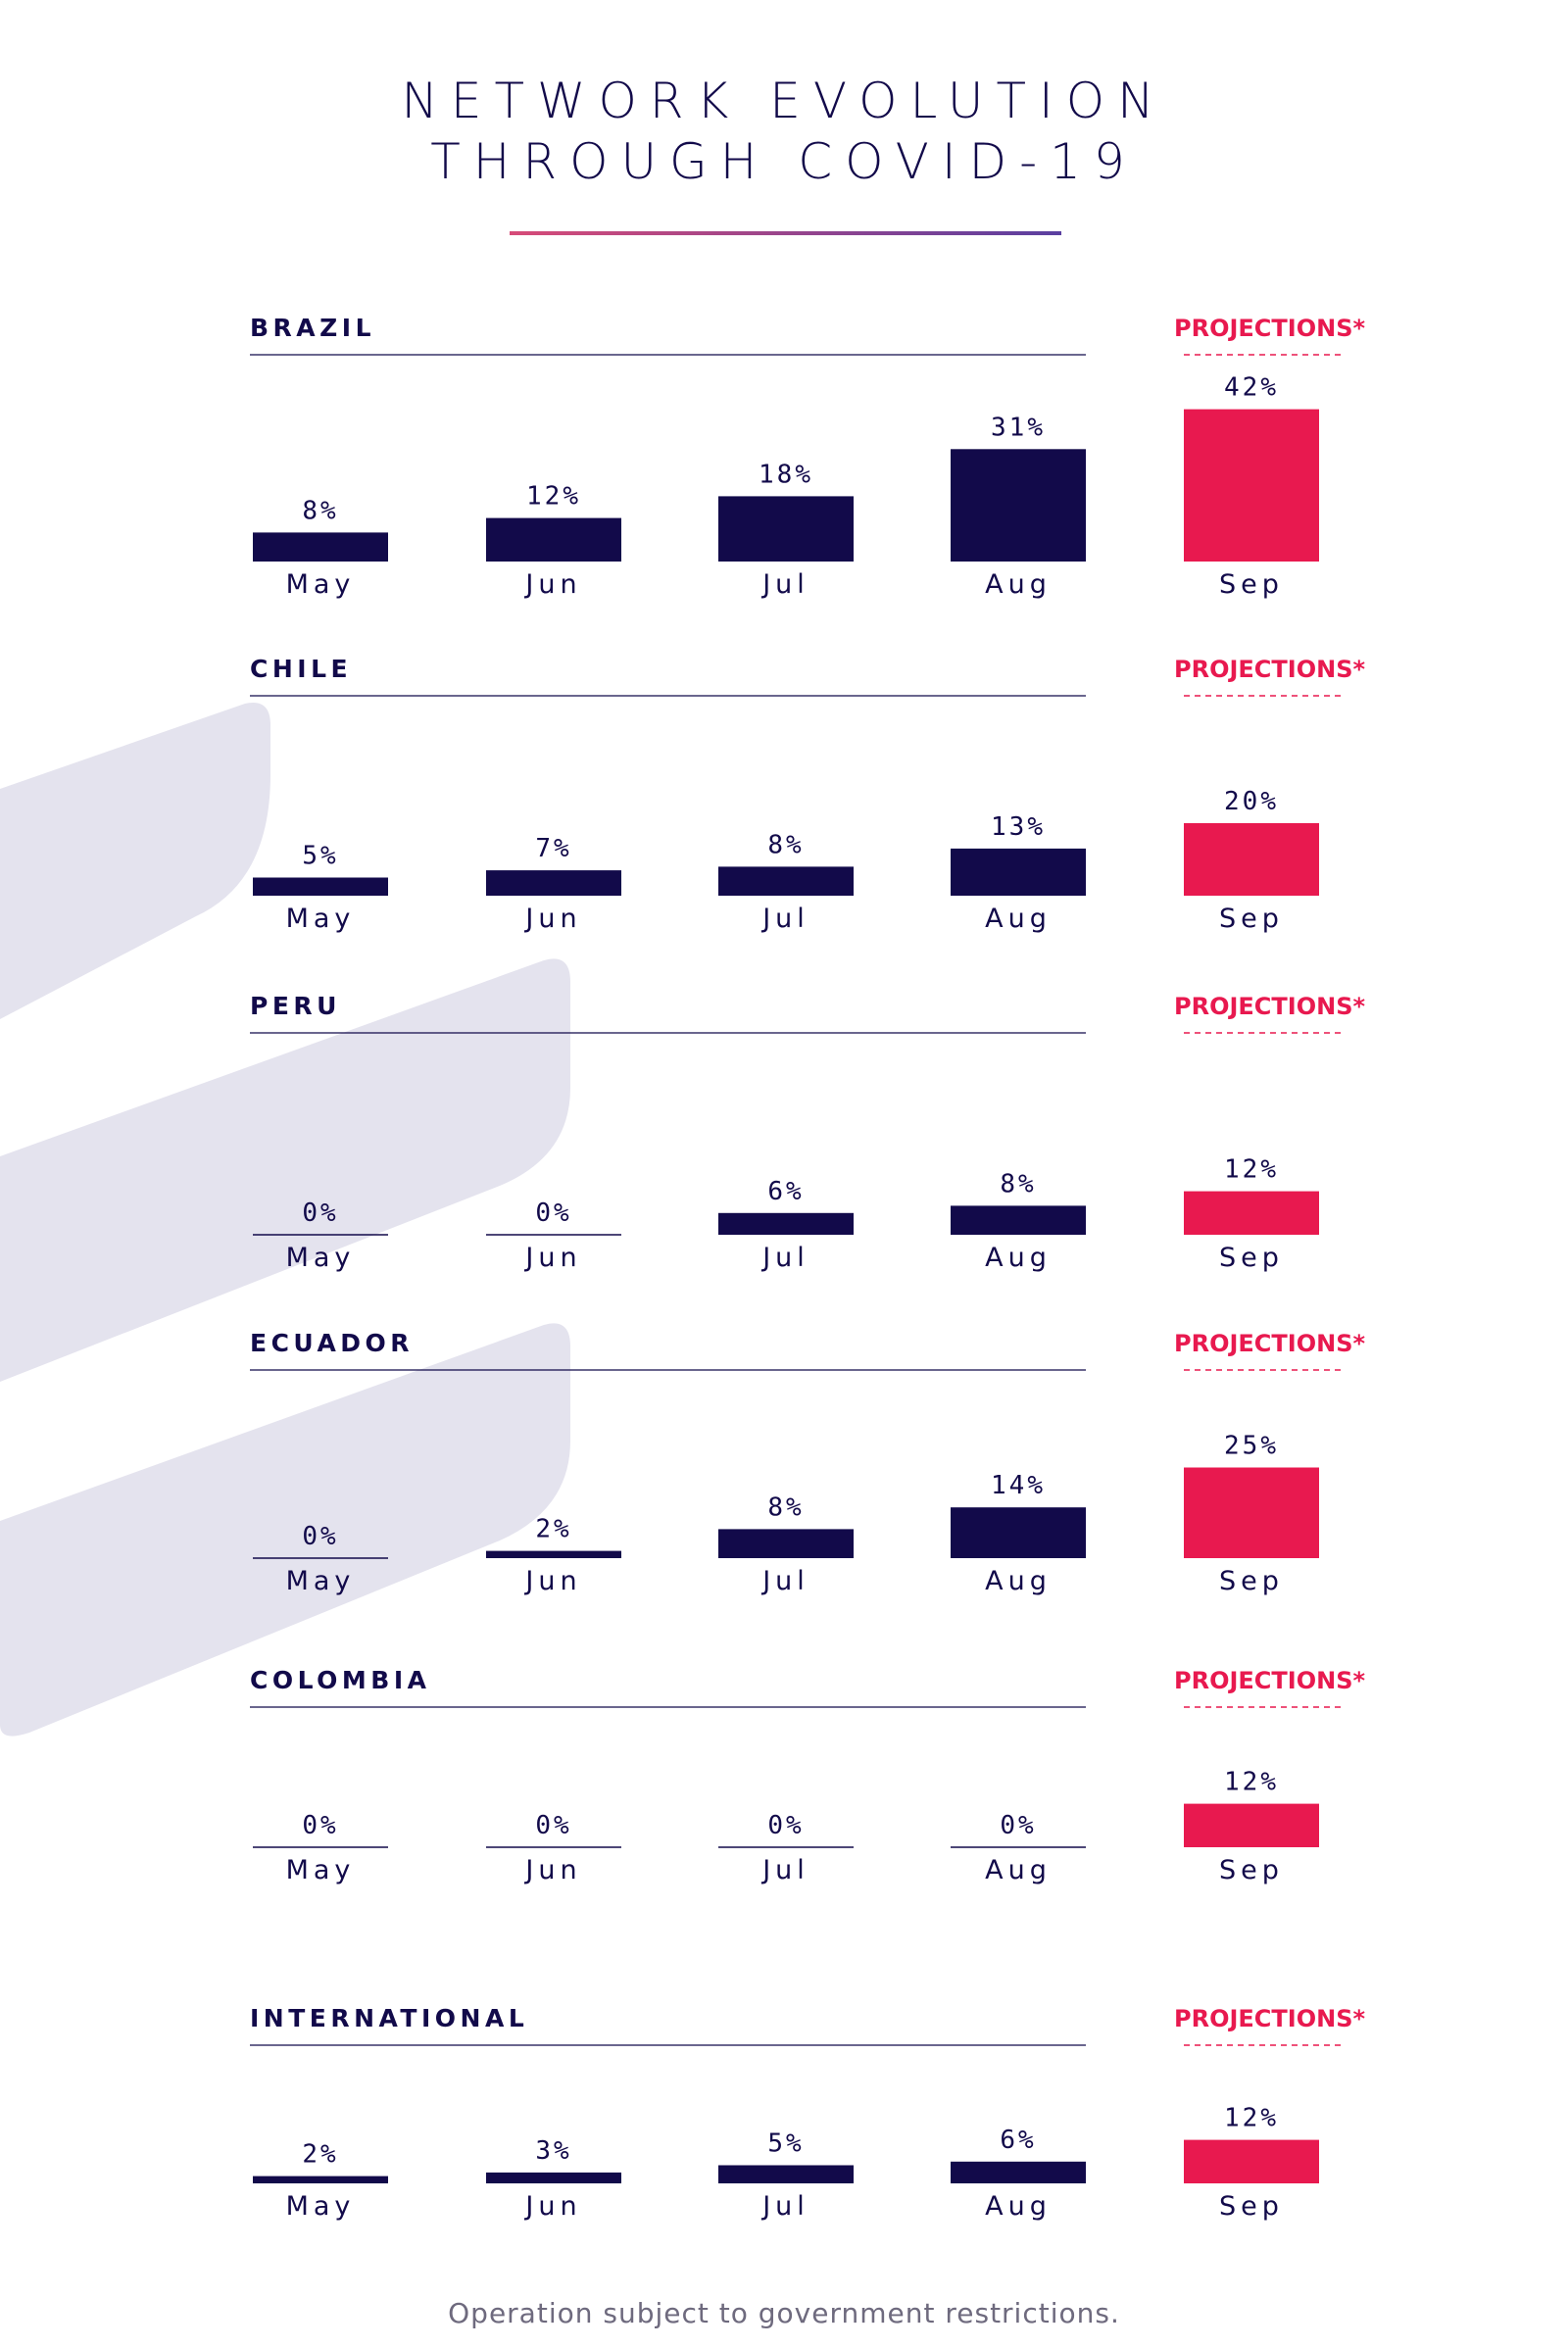  Describe the element at coordinates (1018, 2206) in the screenshot. I see `month-label-international-aug: Aug` at that location.